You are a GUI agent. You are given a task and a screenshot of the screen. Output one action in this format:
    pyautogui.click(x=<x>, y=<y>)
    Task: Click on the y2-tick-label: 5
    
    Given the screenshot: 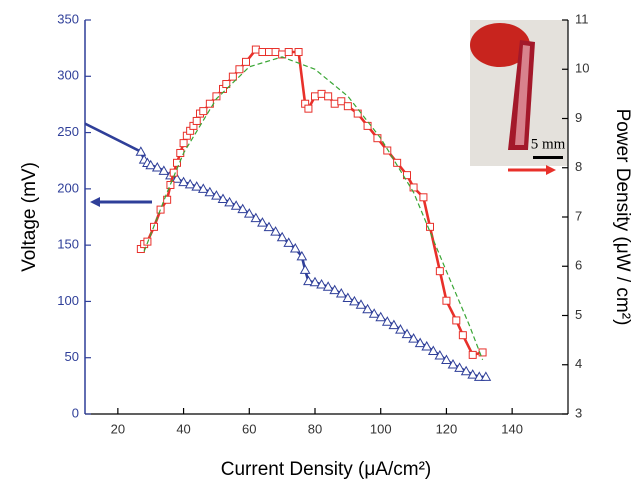 What is the action you would take?
    pyautogui.click(x=578, y=314)
    